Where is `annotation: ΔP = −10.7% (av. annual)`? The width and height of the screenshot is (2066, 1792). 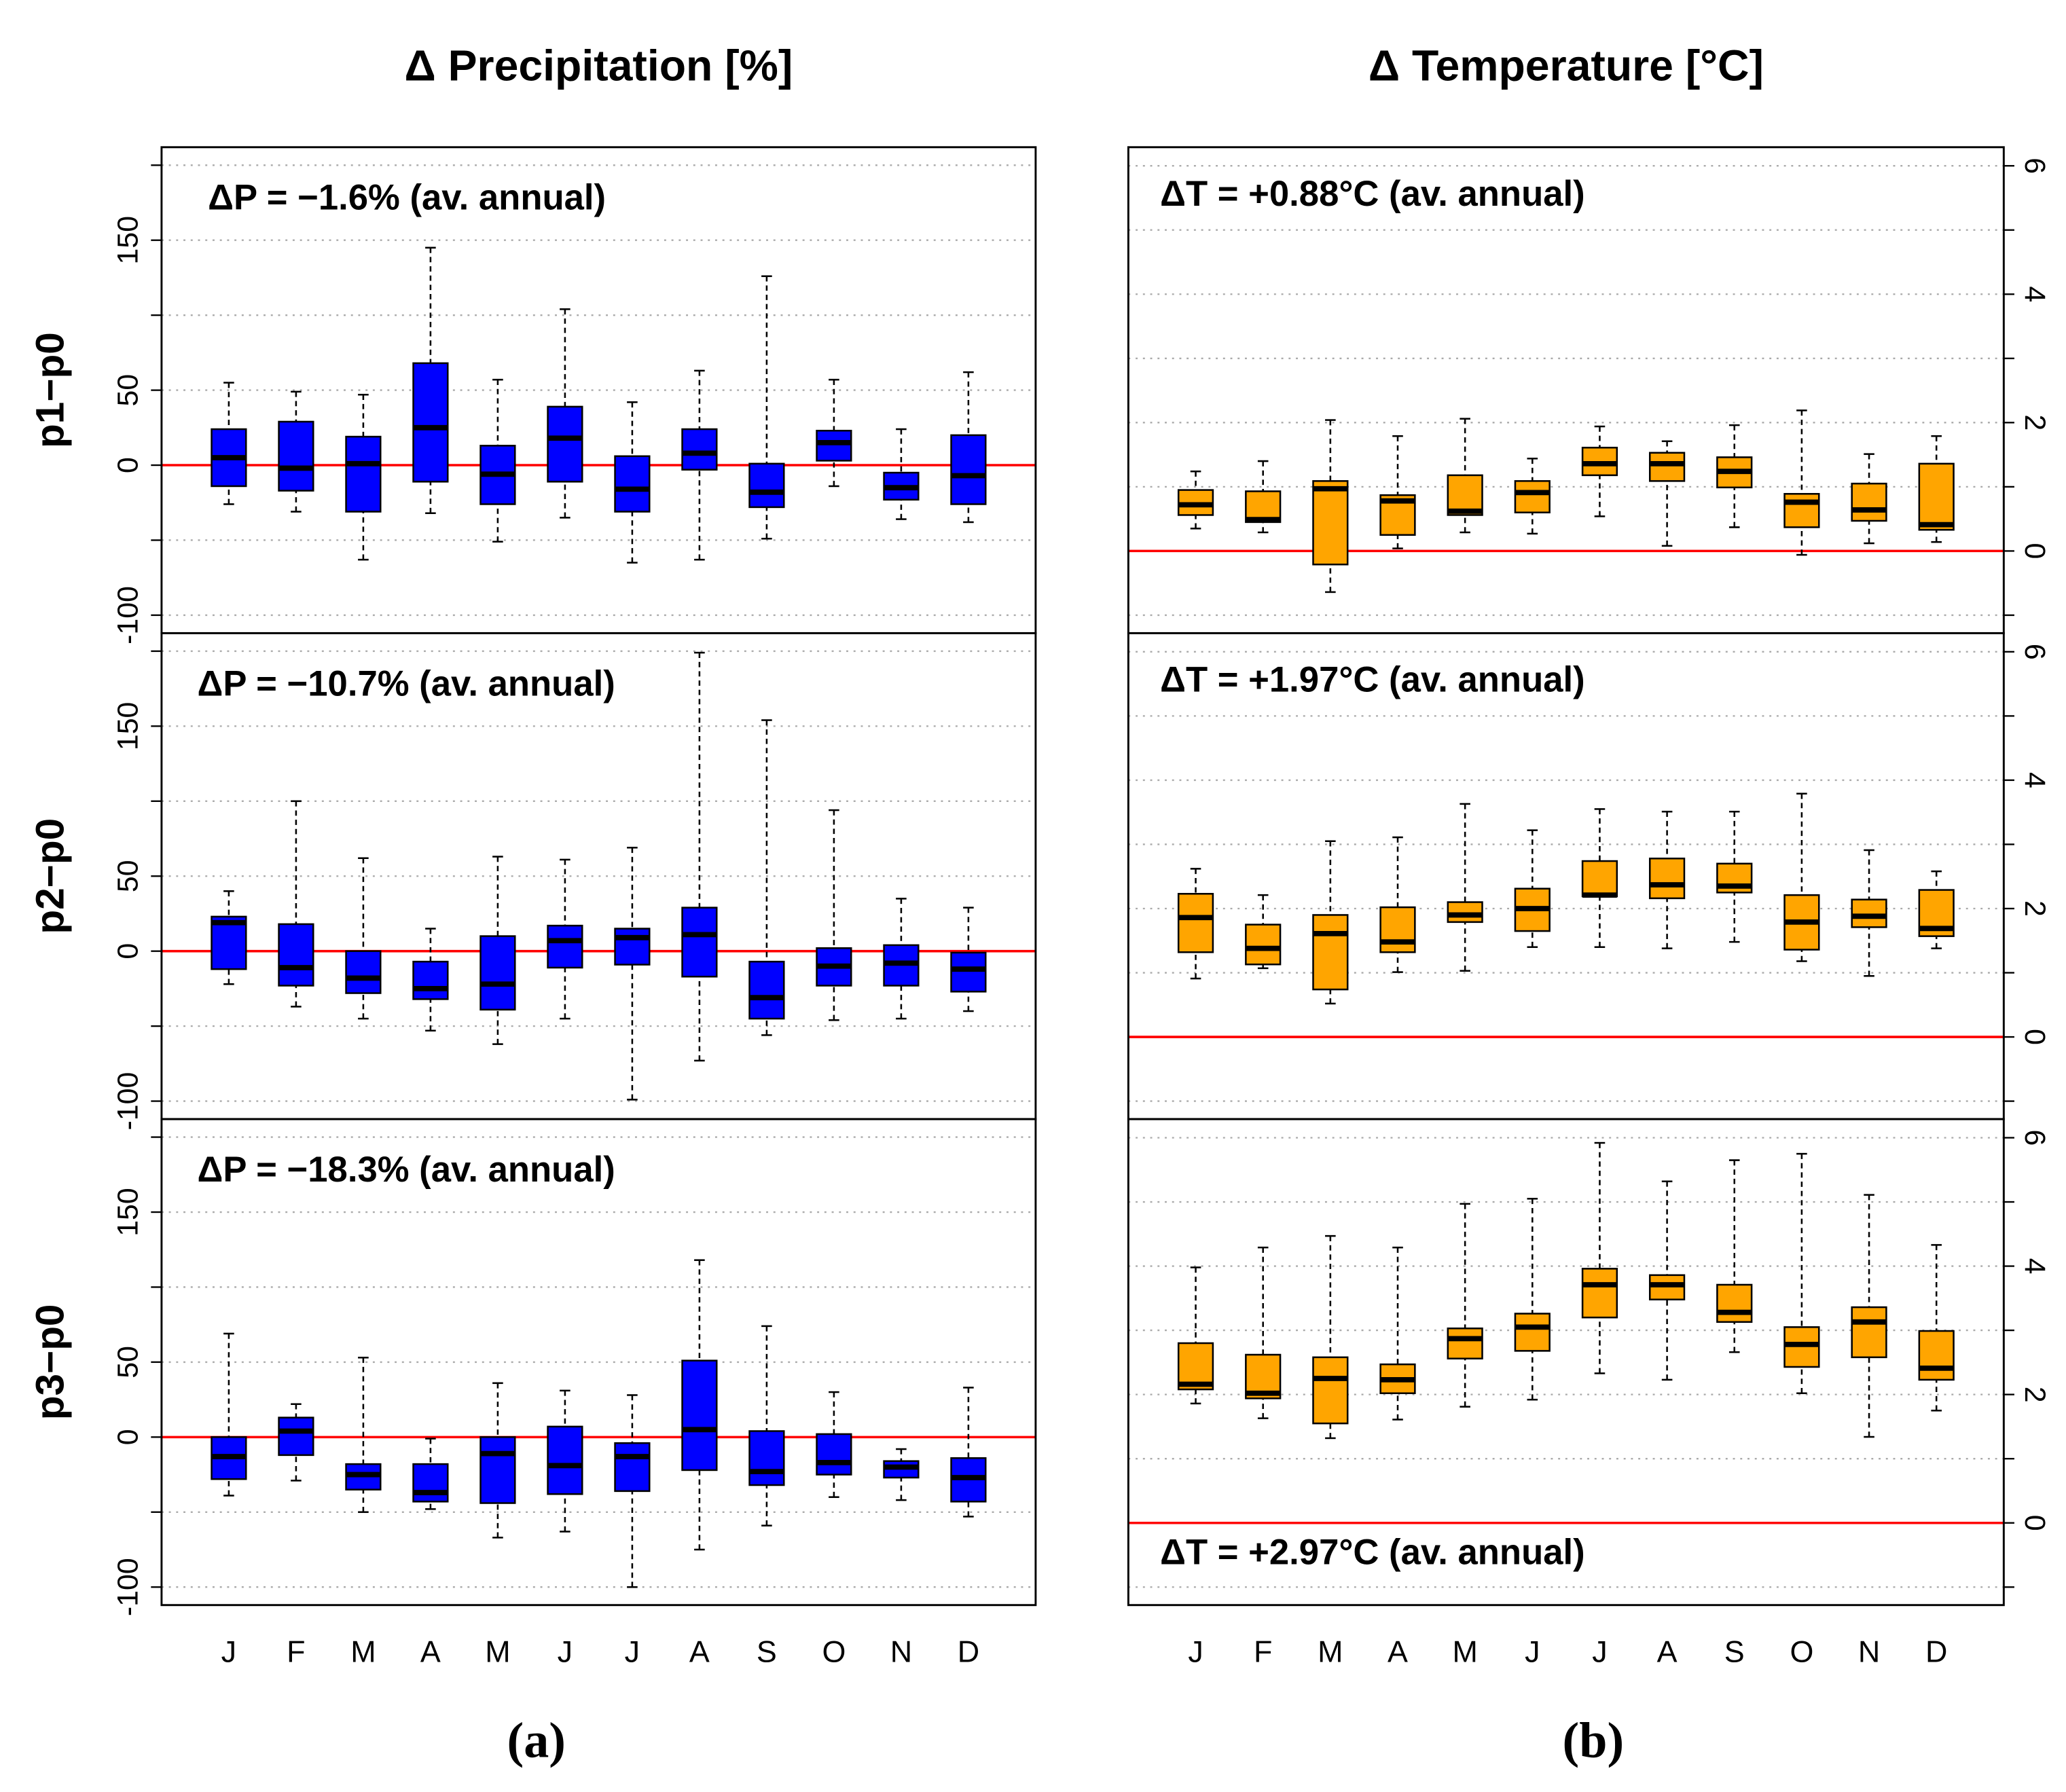 annotation: ΔP = −10.7% (av. annual) is located at coordinates (407, 683).